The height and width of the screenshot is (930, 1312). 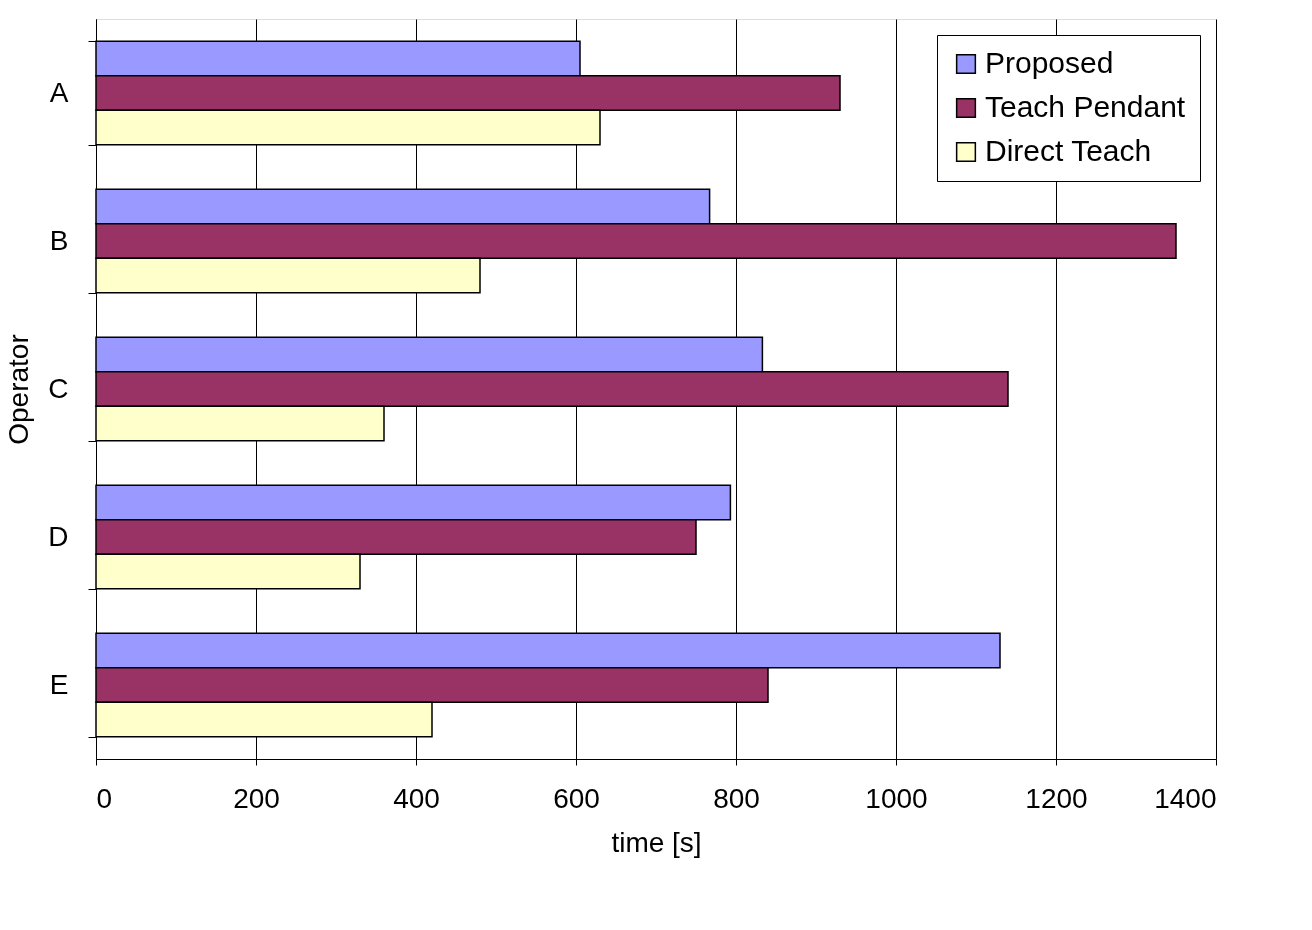 What do you see at coordinates (416, 798) in the screenshot?
I see `x-tick-label: 400` at bounding box center [416, 798].